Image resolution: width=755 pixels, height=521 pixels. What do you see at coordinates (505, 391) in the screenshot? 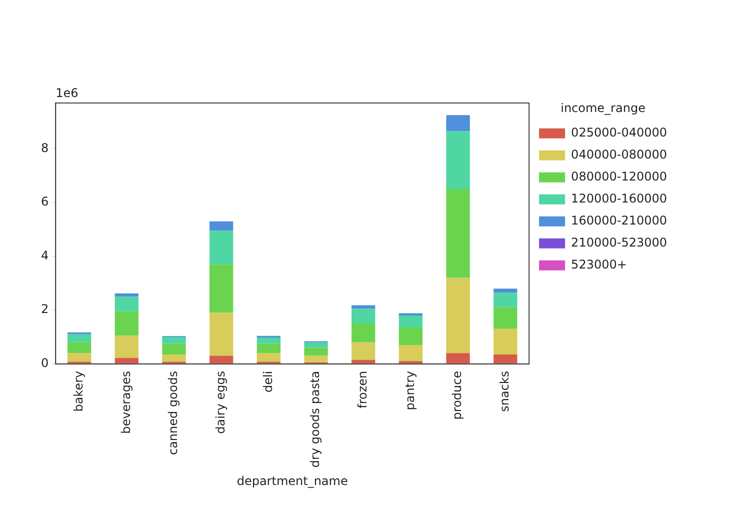
I see `x-tick-label: snacks` at bounding box center [505, 391].